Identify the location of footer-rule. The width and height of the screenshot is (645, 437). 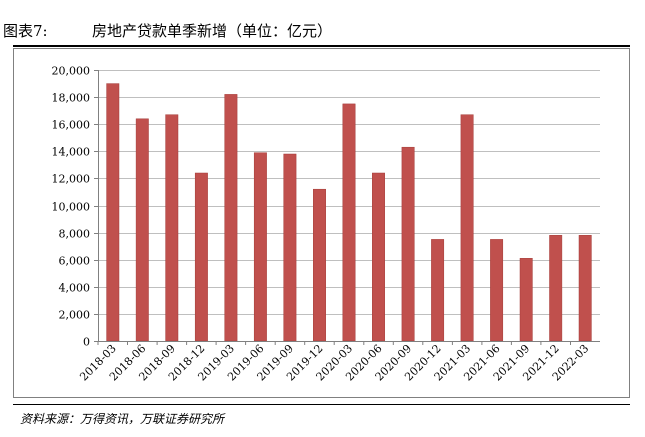
(321, 404).